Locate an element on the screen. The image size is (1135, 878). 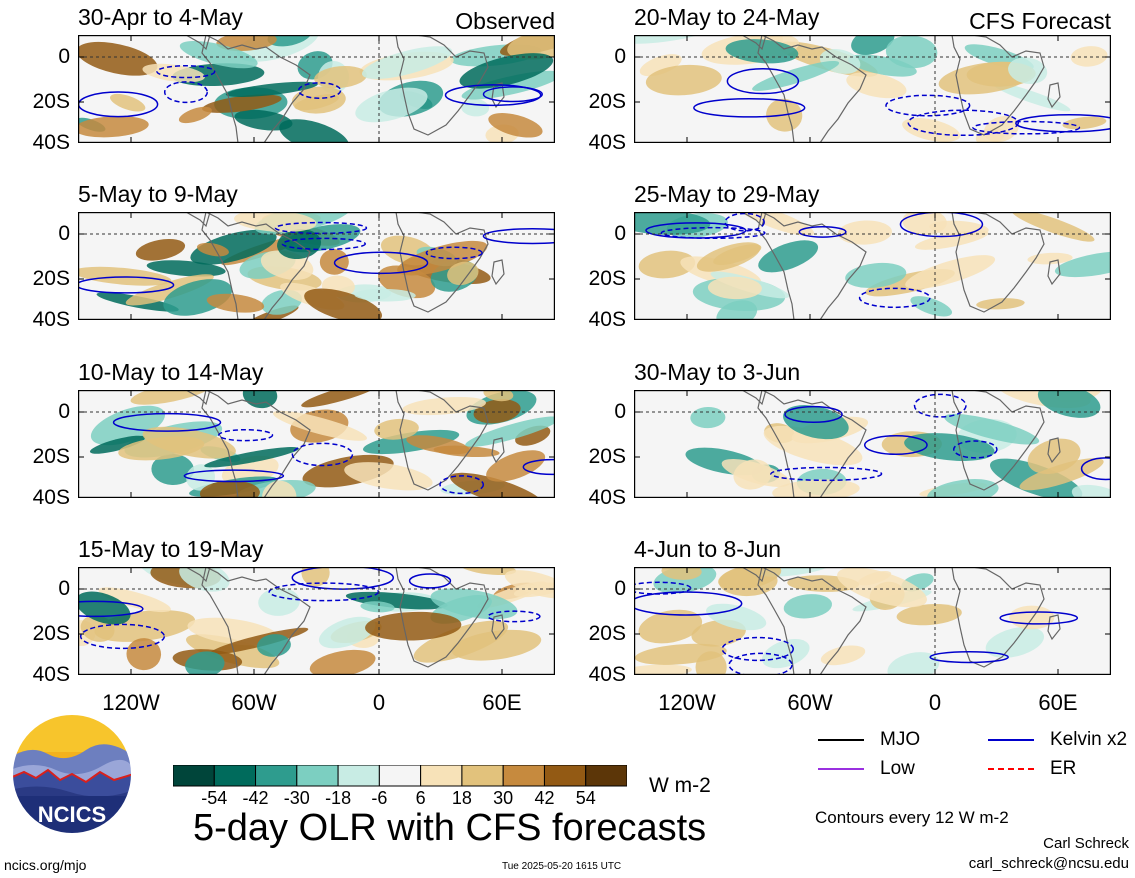
colorbar-tick-label: -6 is located at coordinates (379, 798).